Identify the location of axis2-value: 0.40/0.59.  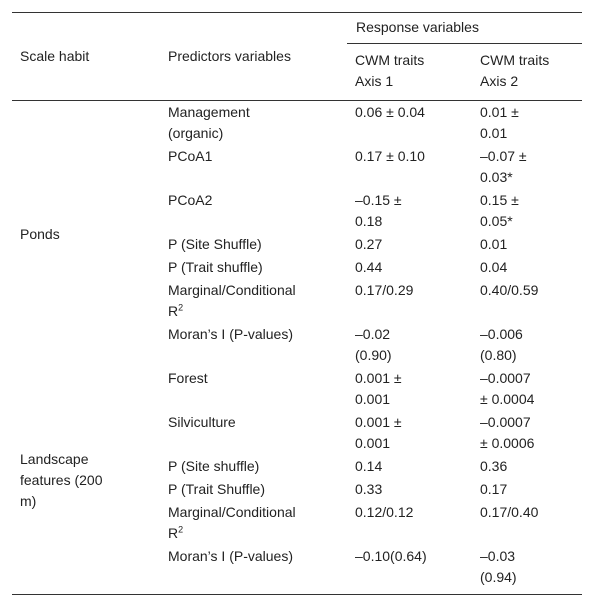
(509, 290).